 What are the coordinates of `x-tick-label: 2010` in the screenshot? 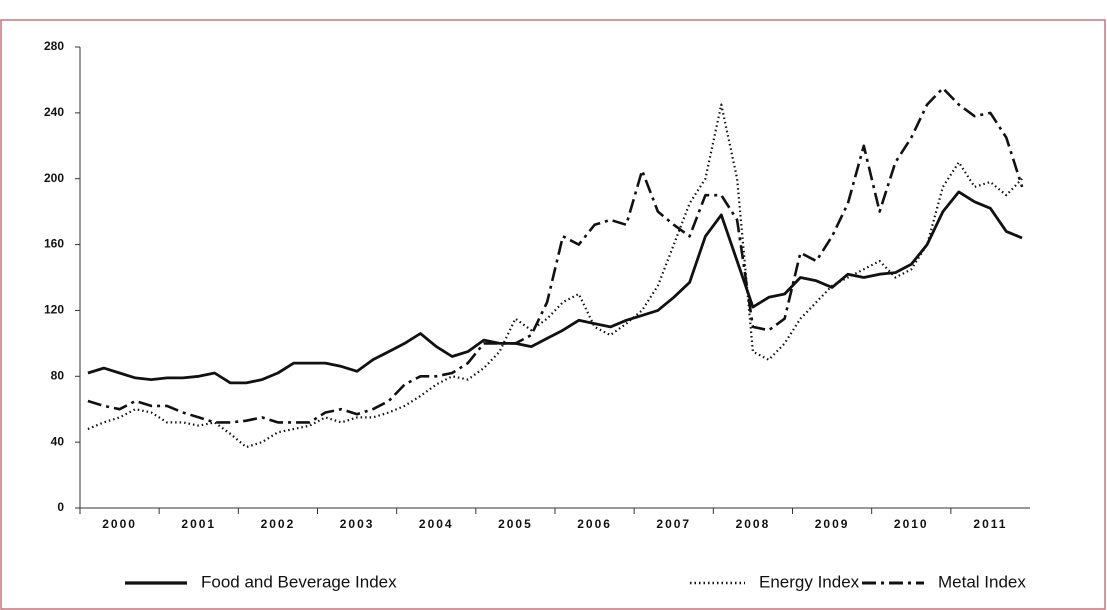 It's located at (911, 524).